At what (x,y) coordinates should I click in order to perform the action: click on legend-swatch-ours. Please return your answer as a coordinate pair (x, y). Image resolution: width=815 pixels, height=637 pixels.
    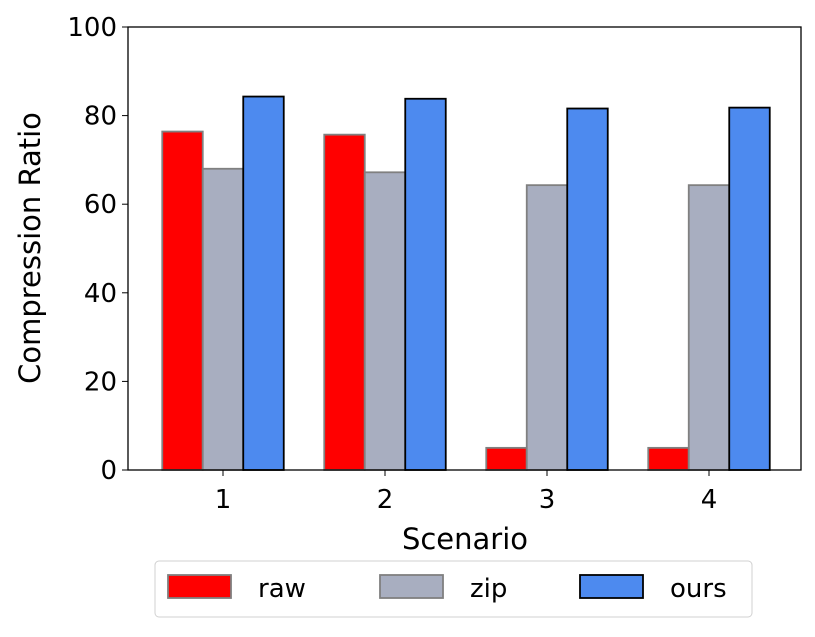
    Looking at the image, I should click on (611, 586).